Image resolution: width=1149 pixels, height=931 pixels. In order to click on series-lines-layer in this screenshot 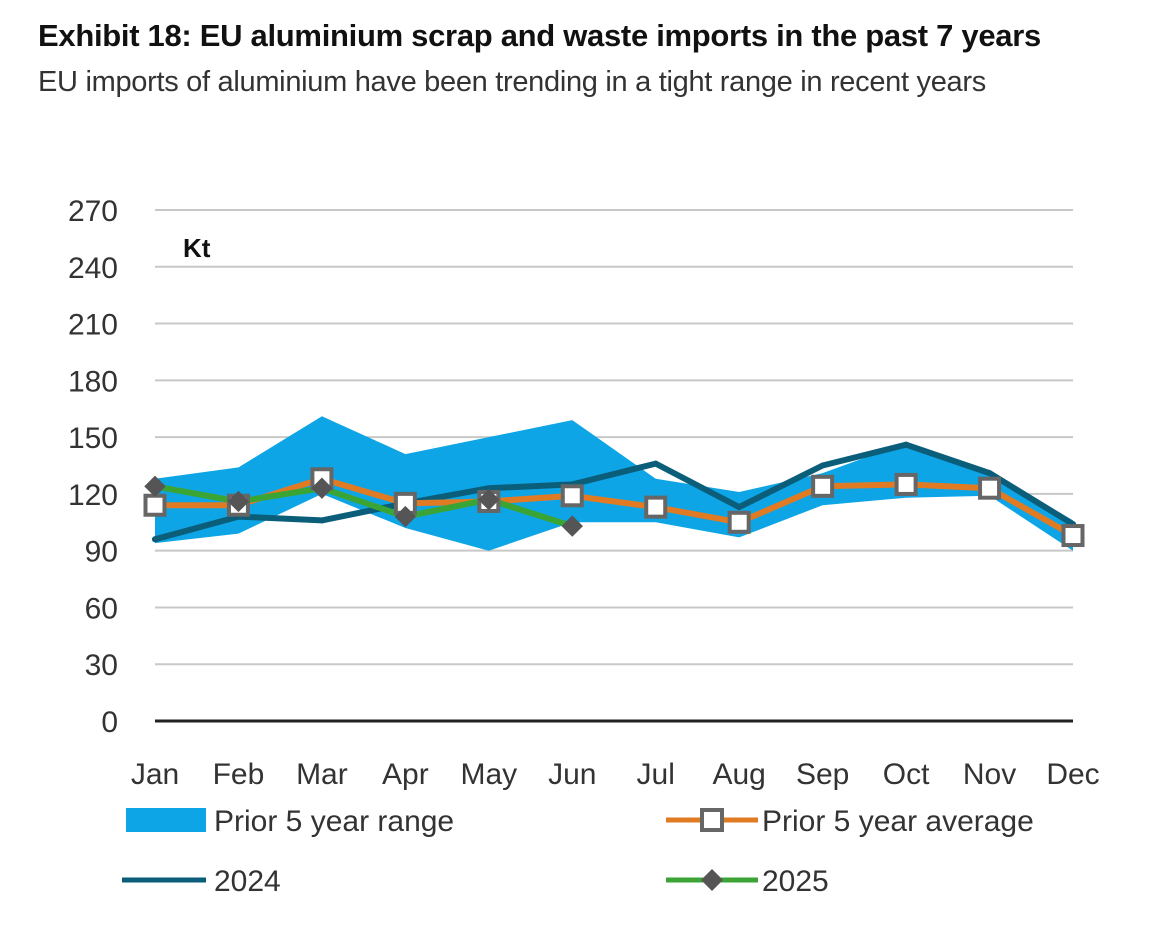, I will do `click(614, 492)`.